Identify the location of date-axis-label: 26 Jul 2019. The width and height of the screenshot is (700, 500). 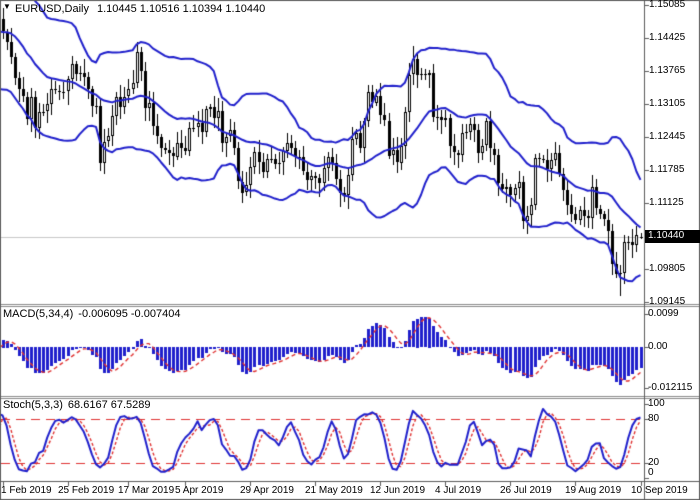
(526, 490).